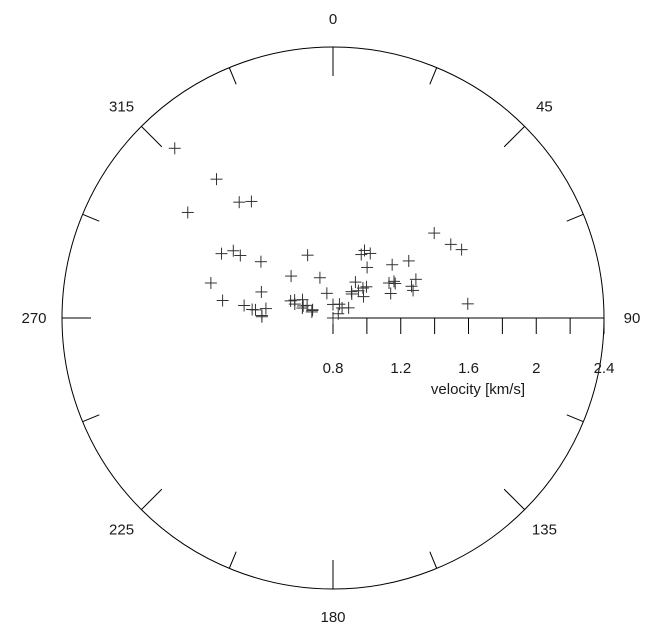  What do you see at coordinates (333, 368) in the screenshot?
I see `radial-tick-label: 0.8` at bounding box center [333, 368].